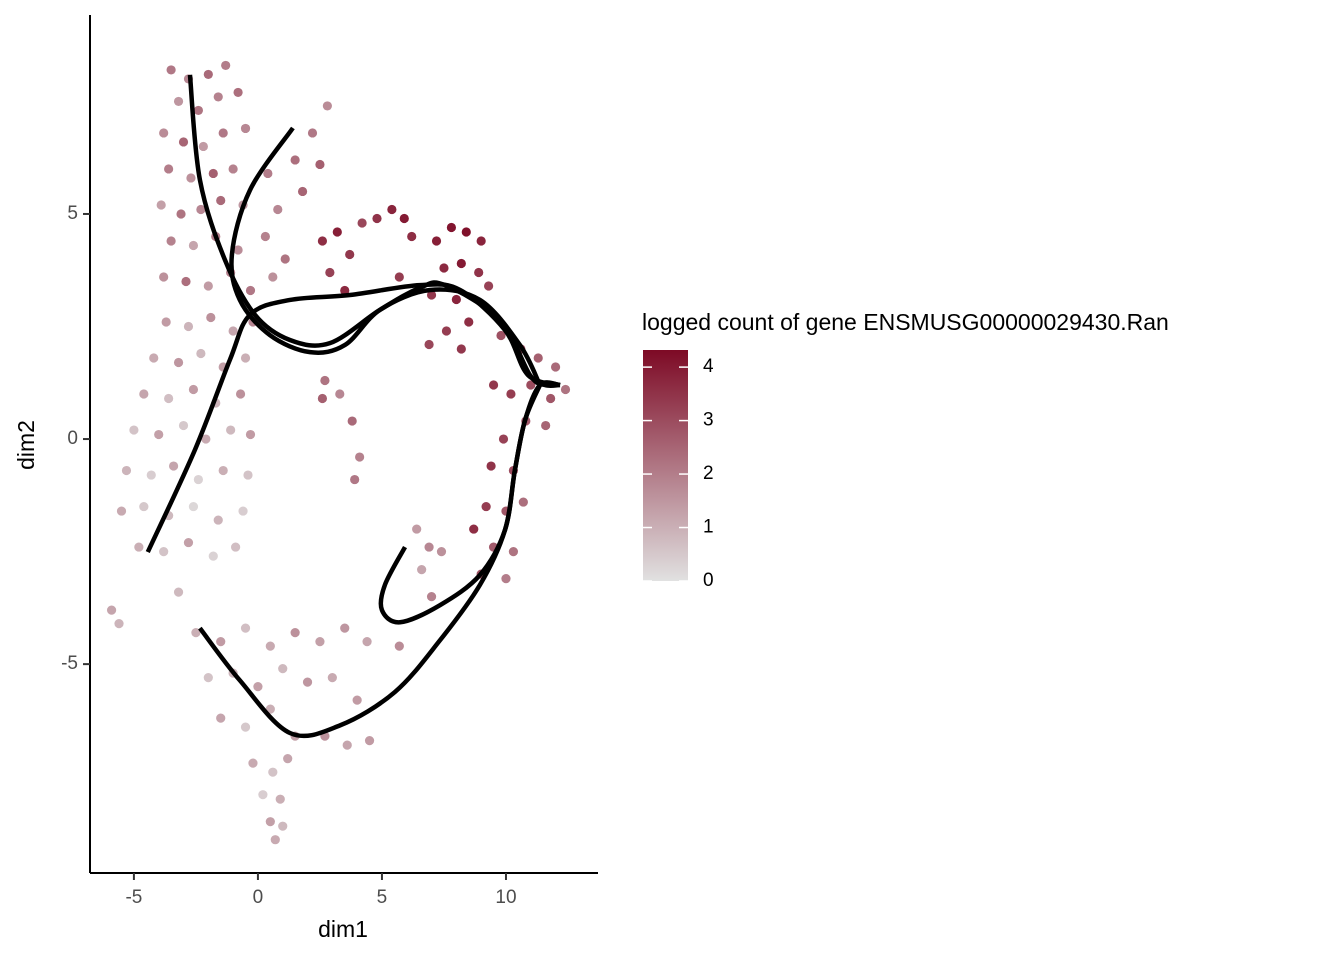  I want to click on x-tick-label: -5, so click(133, 897).